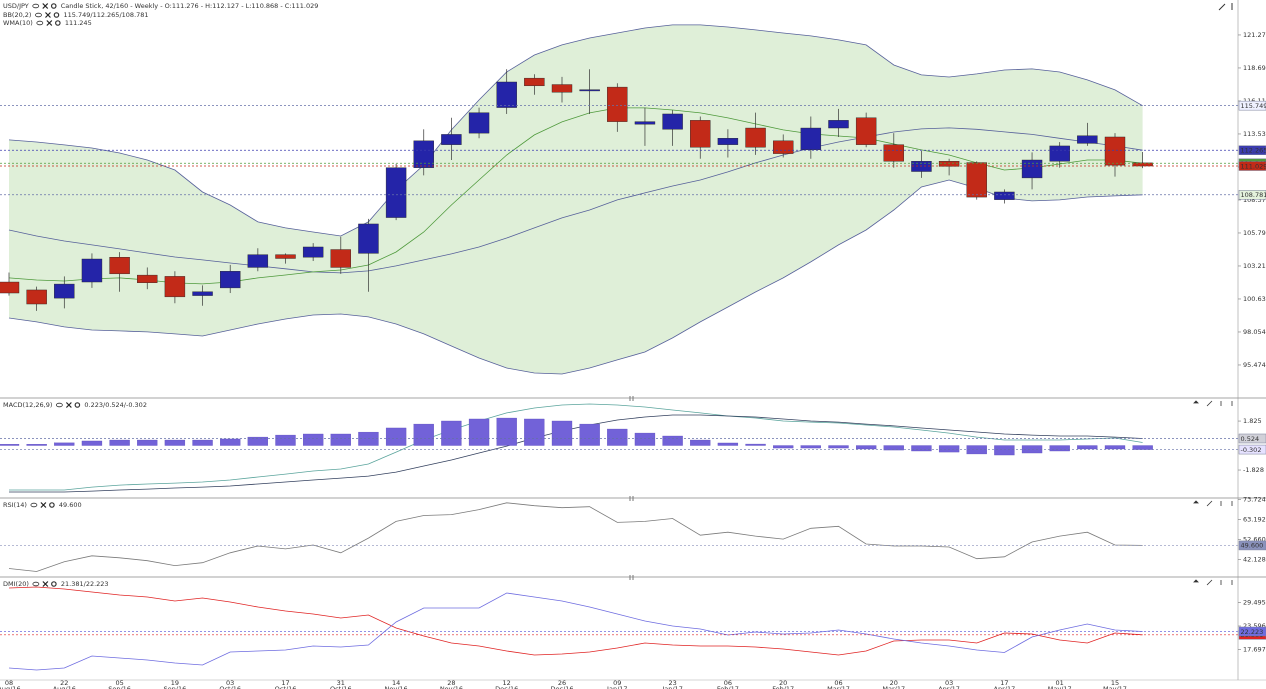 The height and width of the screenshot is (689, 1266). Describe the element at coordinates (507, 683) in the screenshot. I see `x-tick-day: 12` at that location.